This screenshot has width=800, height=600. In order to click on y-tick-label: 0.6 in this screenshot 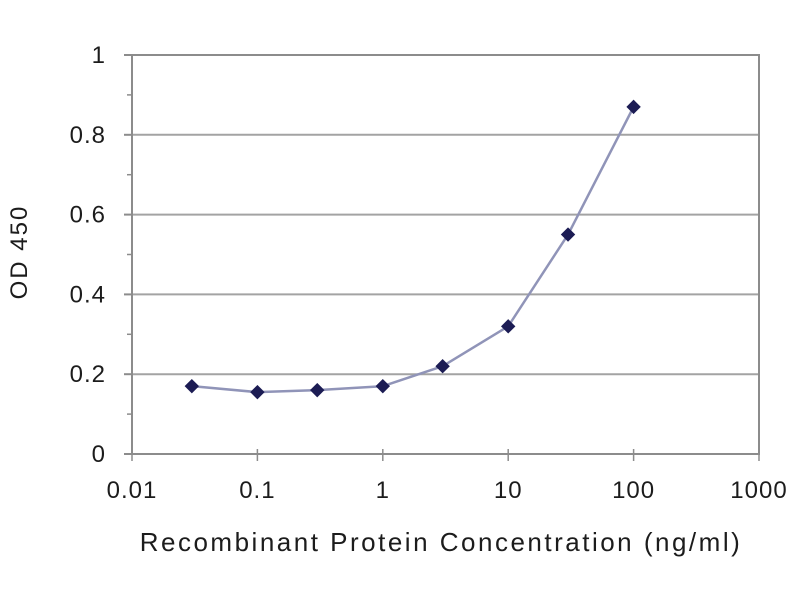, I will do `click(88, 215)`.